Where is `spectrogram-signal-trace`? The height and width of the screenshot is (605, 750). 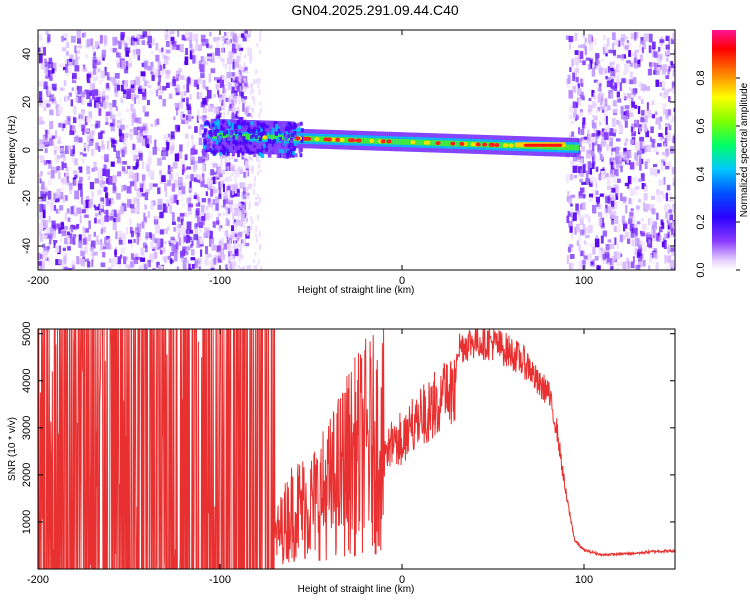 spectrogram-signal-trace is located at coordinates (390, 138).